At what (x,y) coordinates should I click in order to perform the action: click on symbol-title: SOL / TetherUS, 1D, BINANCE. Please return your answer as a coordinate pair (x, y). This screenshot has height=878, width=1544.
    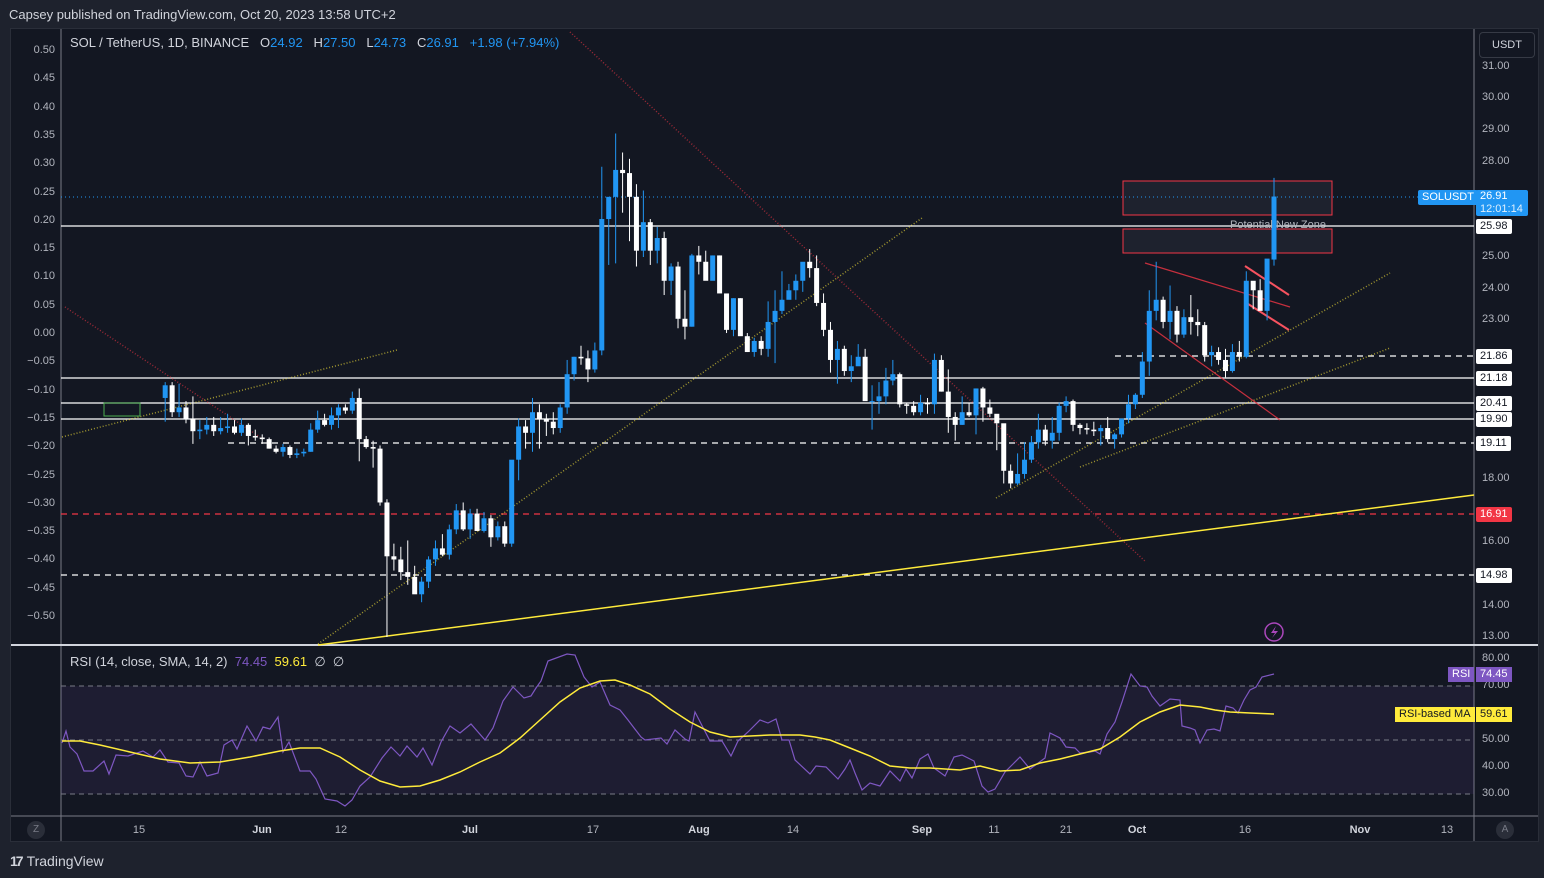
    Looking at the image, I should click on (160, 42).